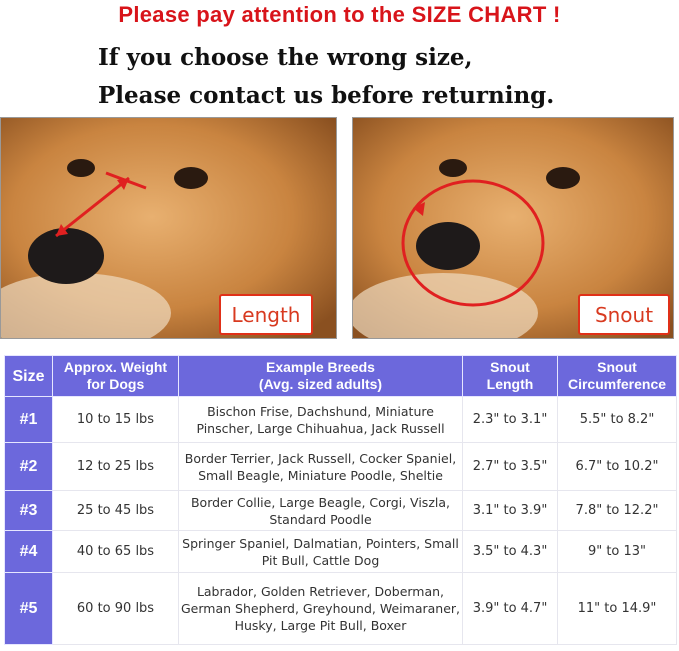  Describe the element at coordinates (510, 376) in the screenshot. I see `header-snout-length: Snout Length` at that location.